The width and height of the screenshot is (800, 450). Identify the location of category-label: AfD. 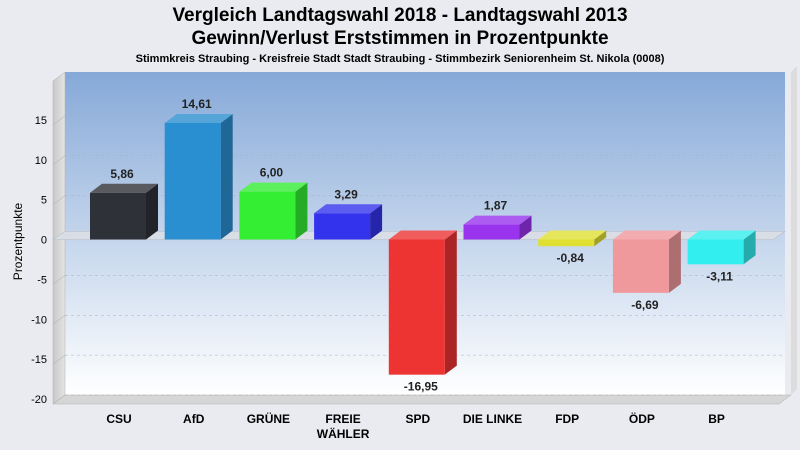
(194, 419).